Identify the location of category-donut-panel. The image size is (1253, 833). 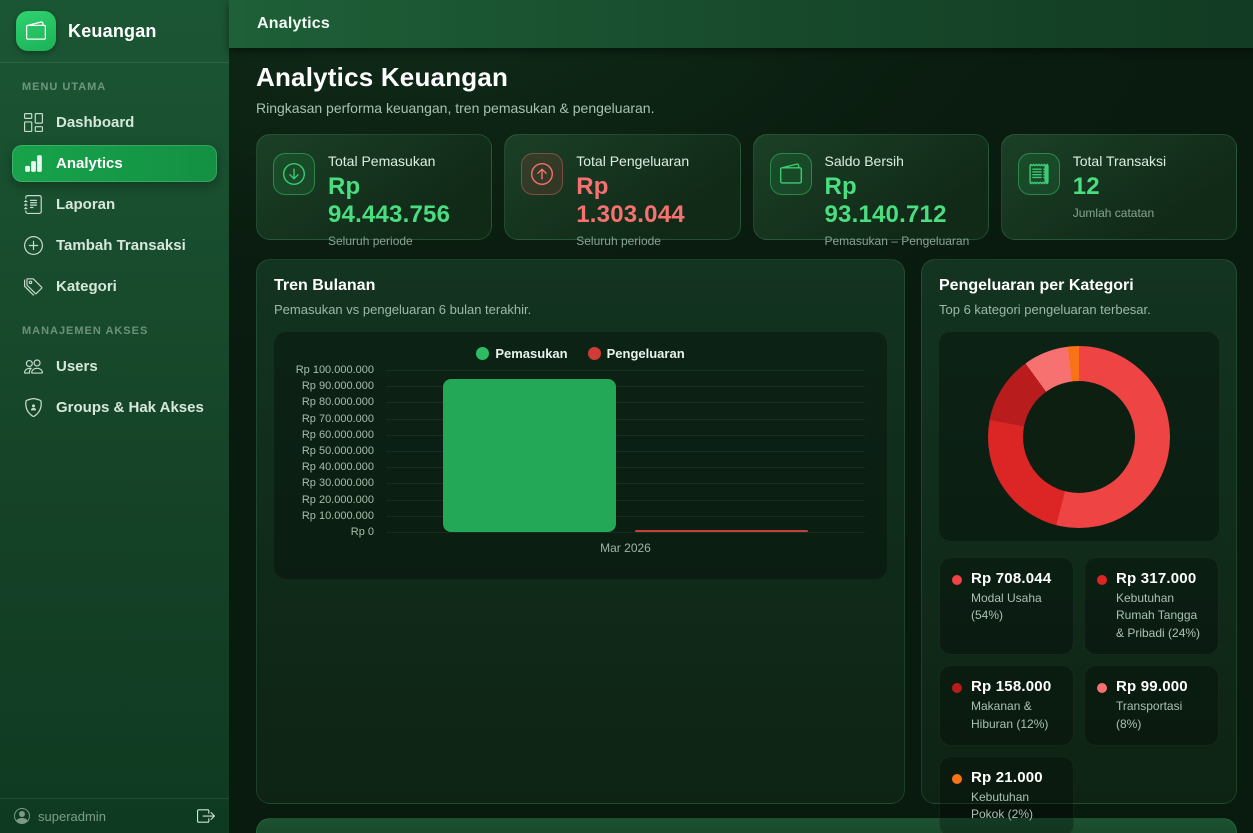
(1079, 436).